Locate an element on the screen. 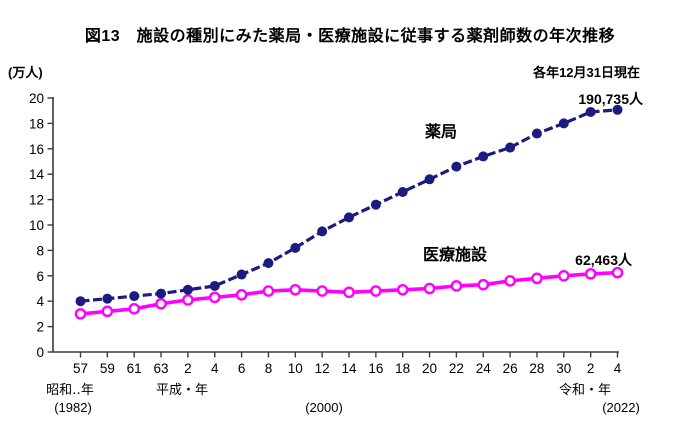 The image size is (700, 437). series-label-medical-facility: 医療施設 is located at coordinates (455, 254).